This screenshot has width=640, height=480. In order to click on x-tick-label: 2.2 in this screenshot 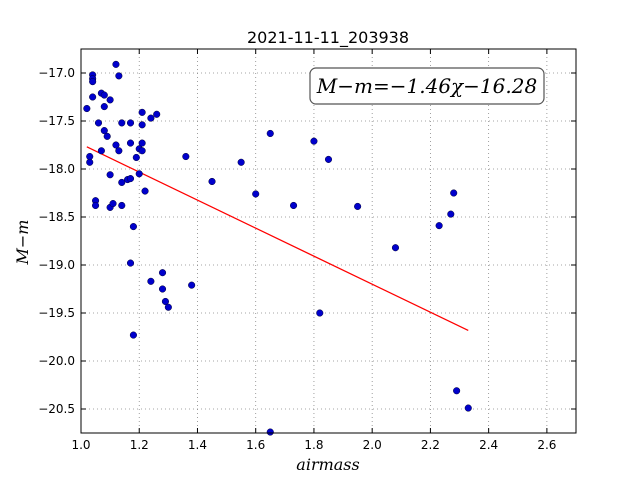, I will do `click(430, 445)`.